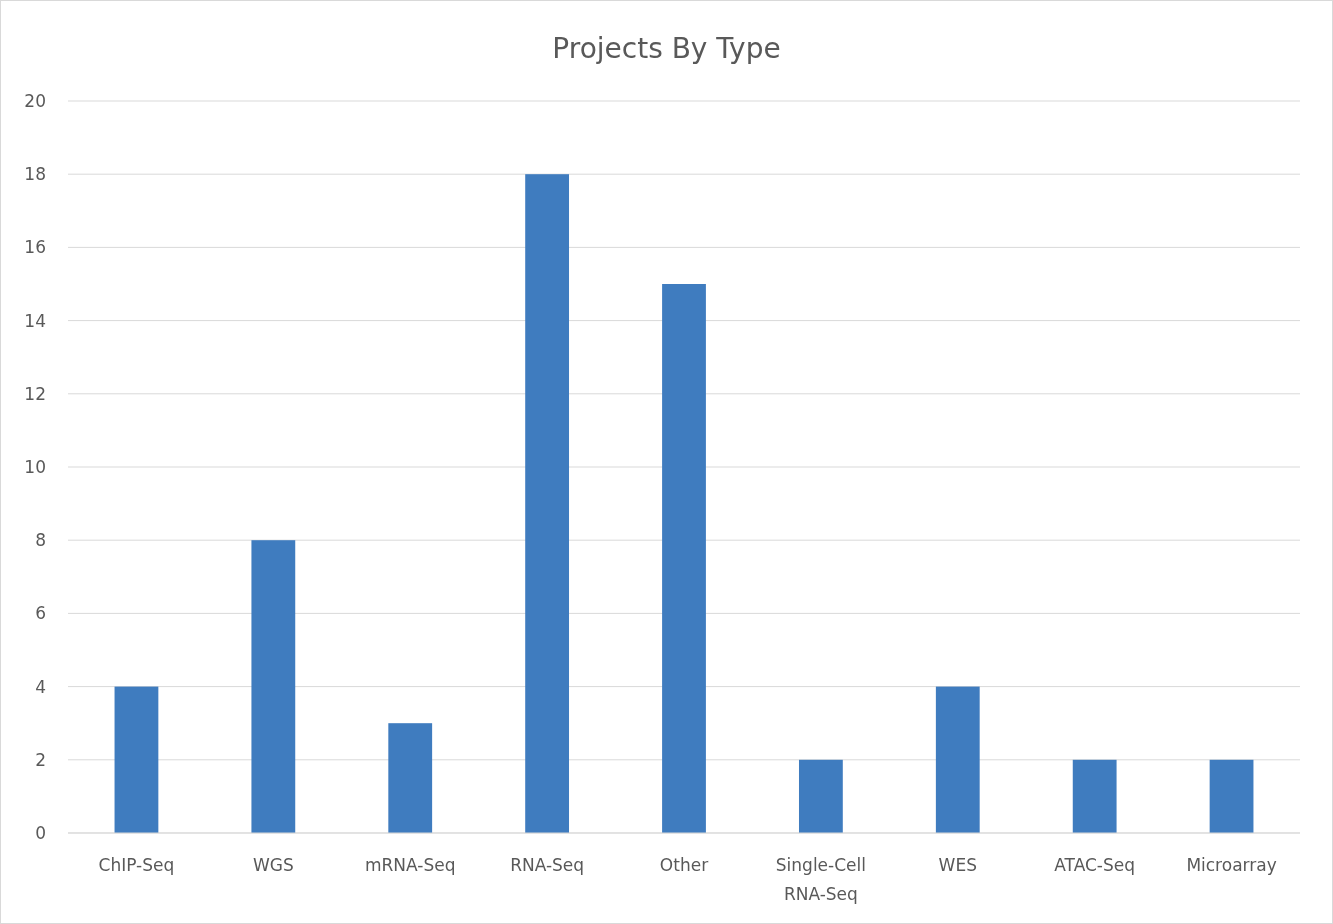  Describe the element at coordinates (35, 174) in the screenshot. I see `y-tick-label: 18` at that location.